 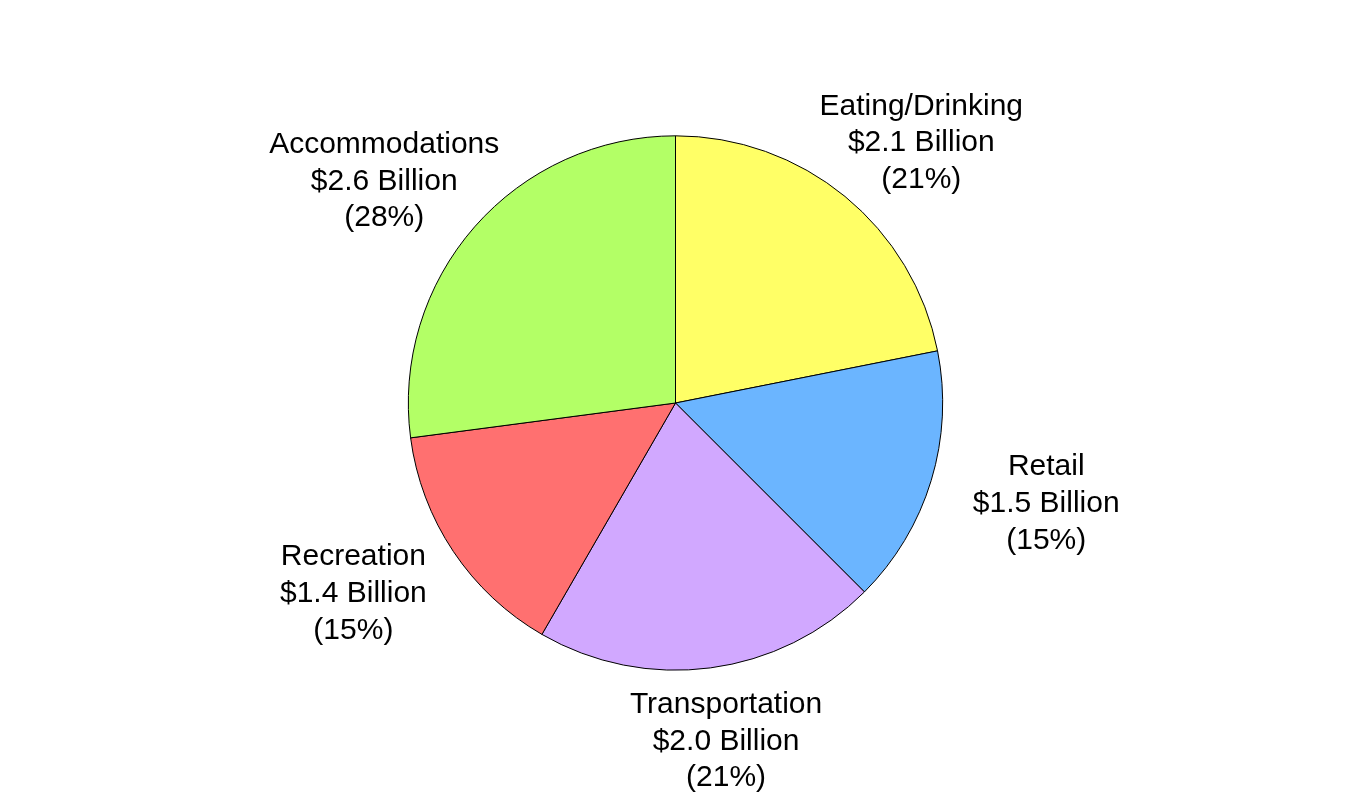 I want to click on data-label: $1.5 Billion (15%), so click(x=1046, y=520).